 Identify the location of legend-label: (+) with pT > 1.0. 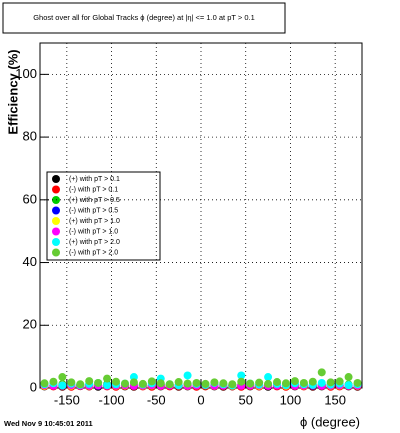
(94, 221).